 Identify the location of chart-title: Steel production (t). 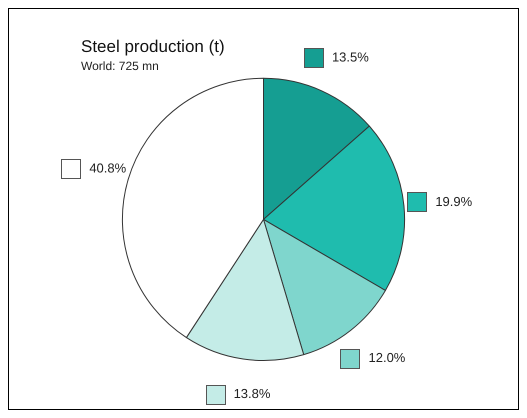
(153, 46).